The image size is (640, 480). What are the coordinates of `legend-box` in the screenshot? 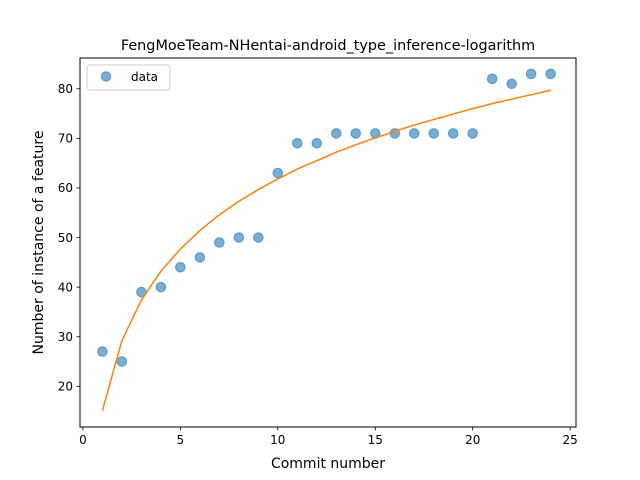 It's located at (128, 77).